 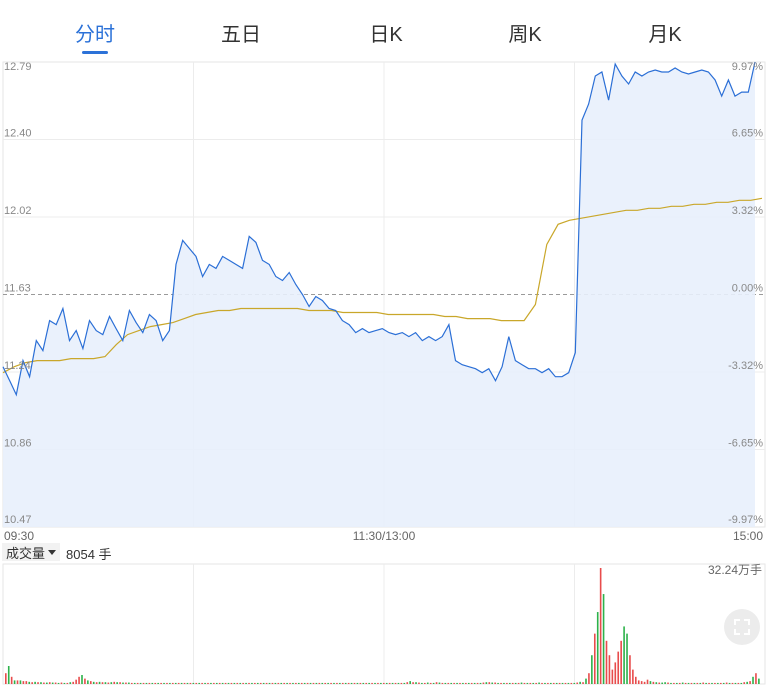 I want to click on volume-indicator-select: 成交量, so click(x=31, y=552).